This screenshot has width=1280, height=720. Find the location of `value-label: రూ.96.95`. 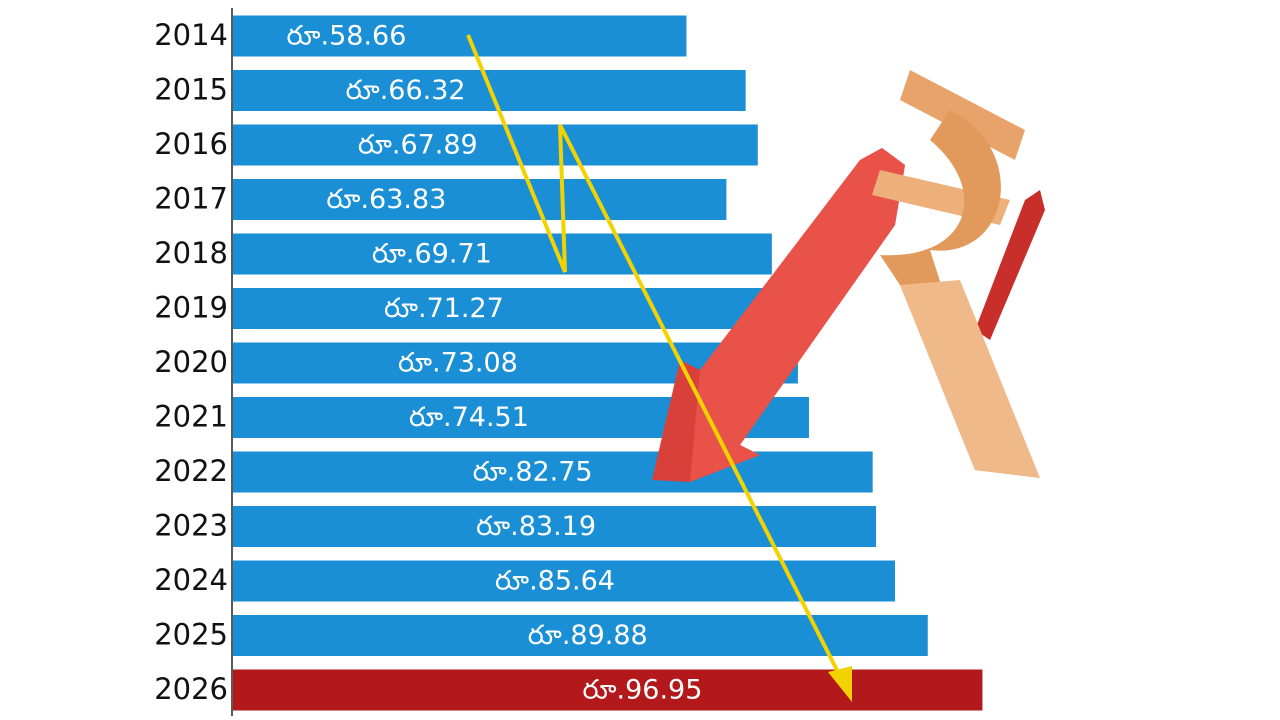

value-label: రూ.96.95 is located at coordinates (642, 690).